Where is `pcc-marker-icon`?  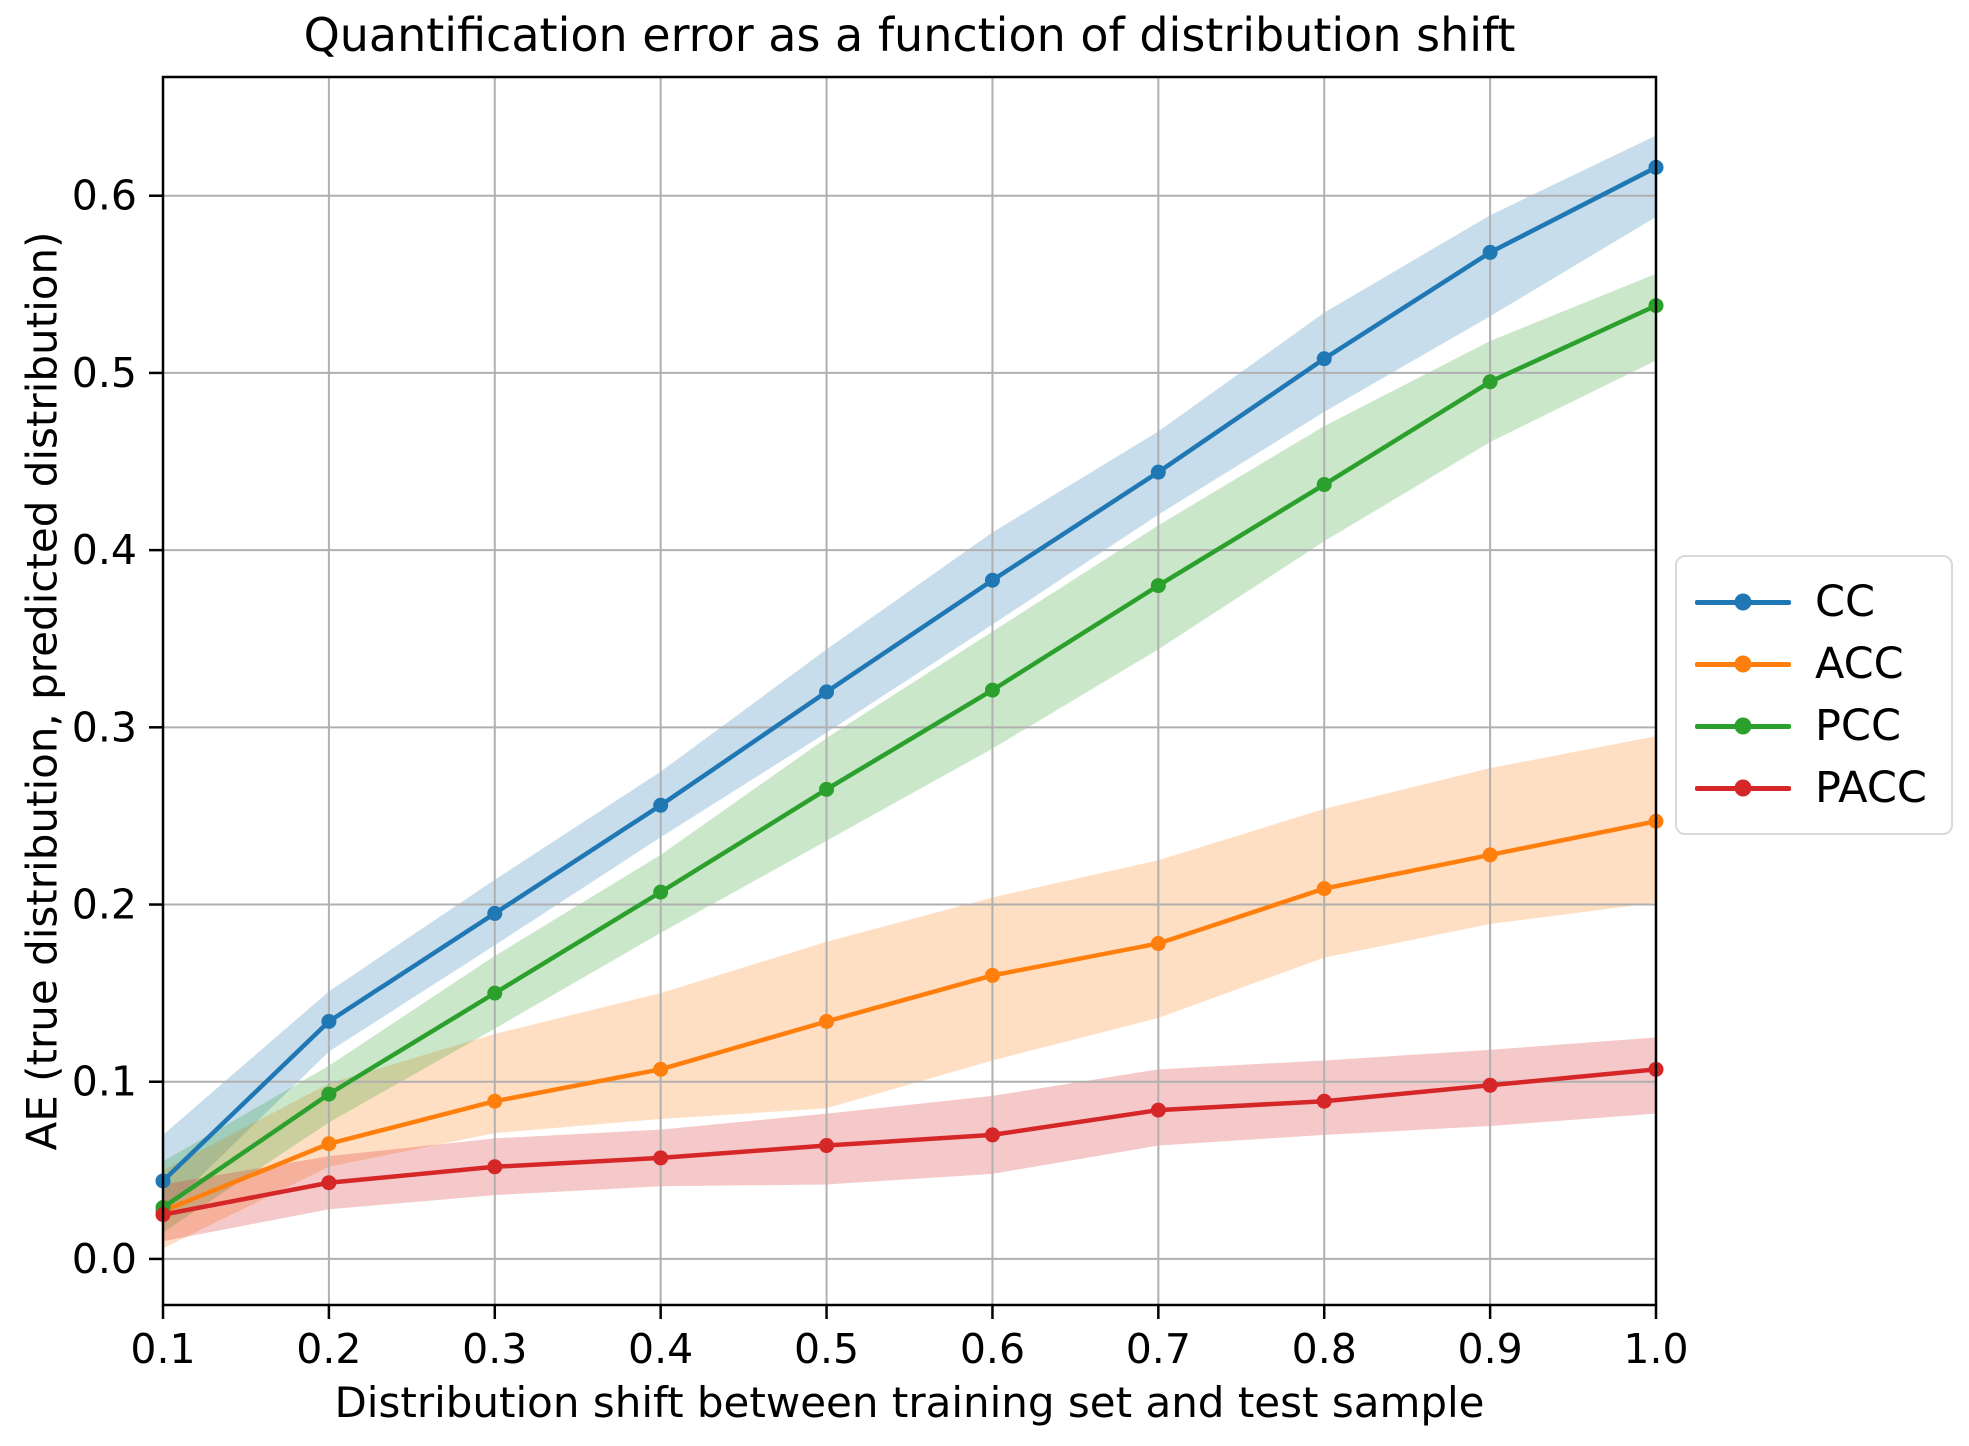
pcc-marker-icon is located at coordinates (1743, 726).